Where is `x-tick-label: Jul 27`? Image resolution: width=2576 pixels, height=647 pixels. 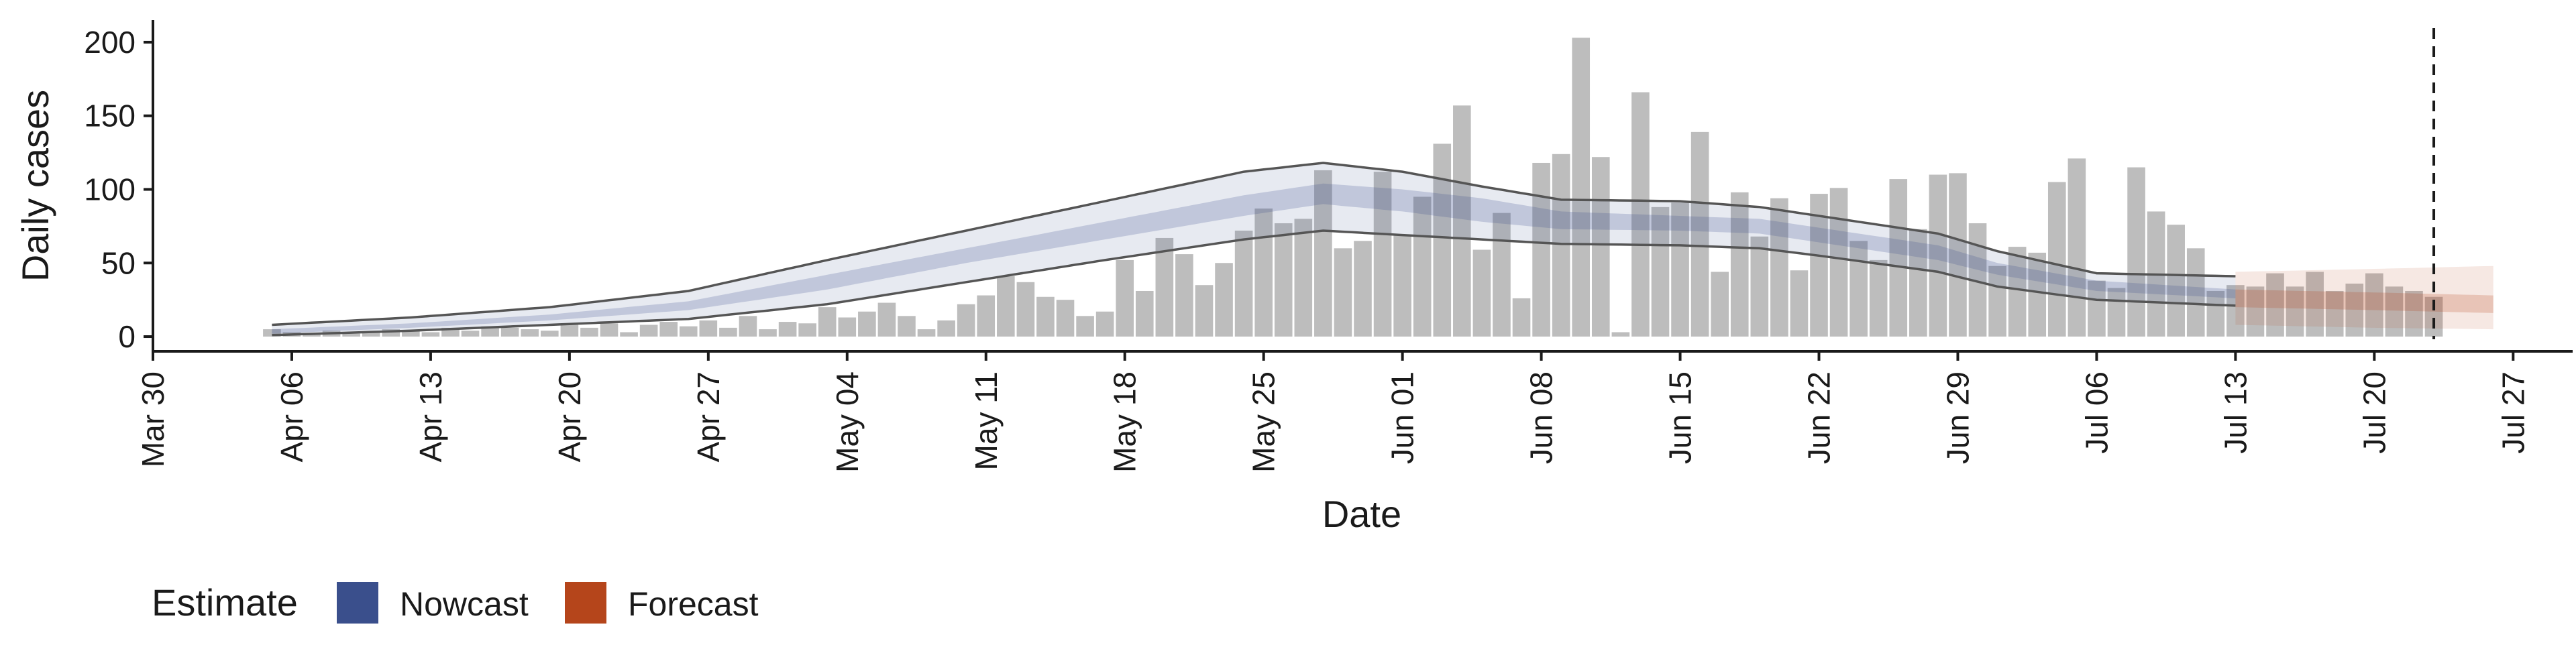
x-tick-label: Jul 27 is located at coordinates (2513, 412).